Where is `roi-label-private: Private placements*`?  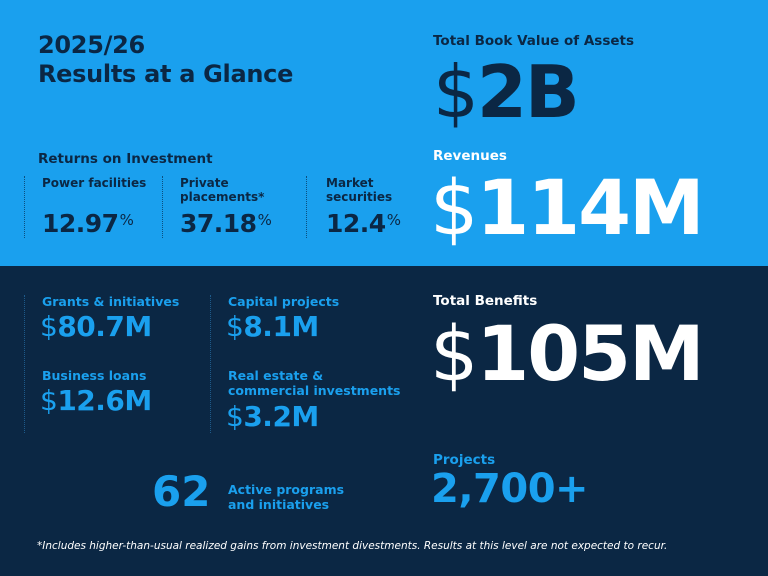
roi-label-private: Private placements* is located at coordinates (222, 190).